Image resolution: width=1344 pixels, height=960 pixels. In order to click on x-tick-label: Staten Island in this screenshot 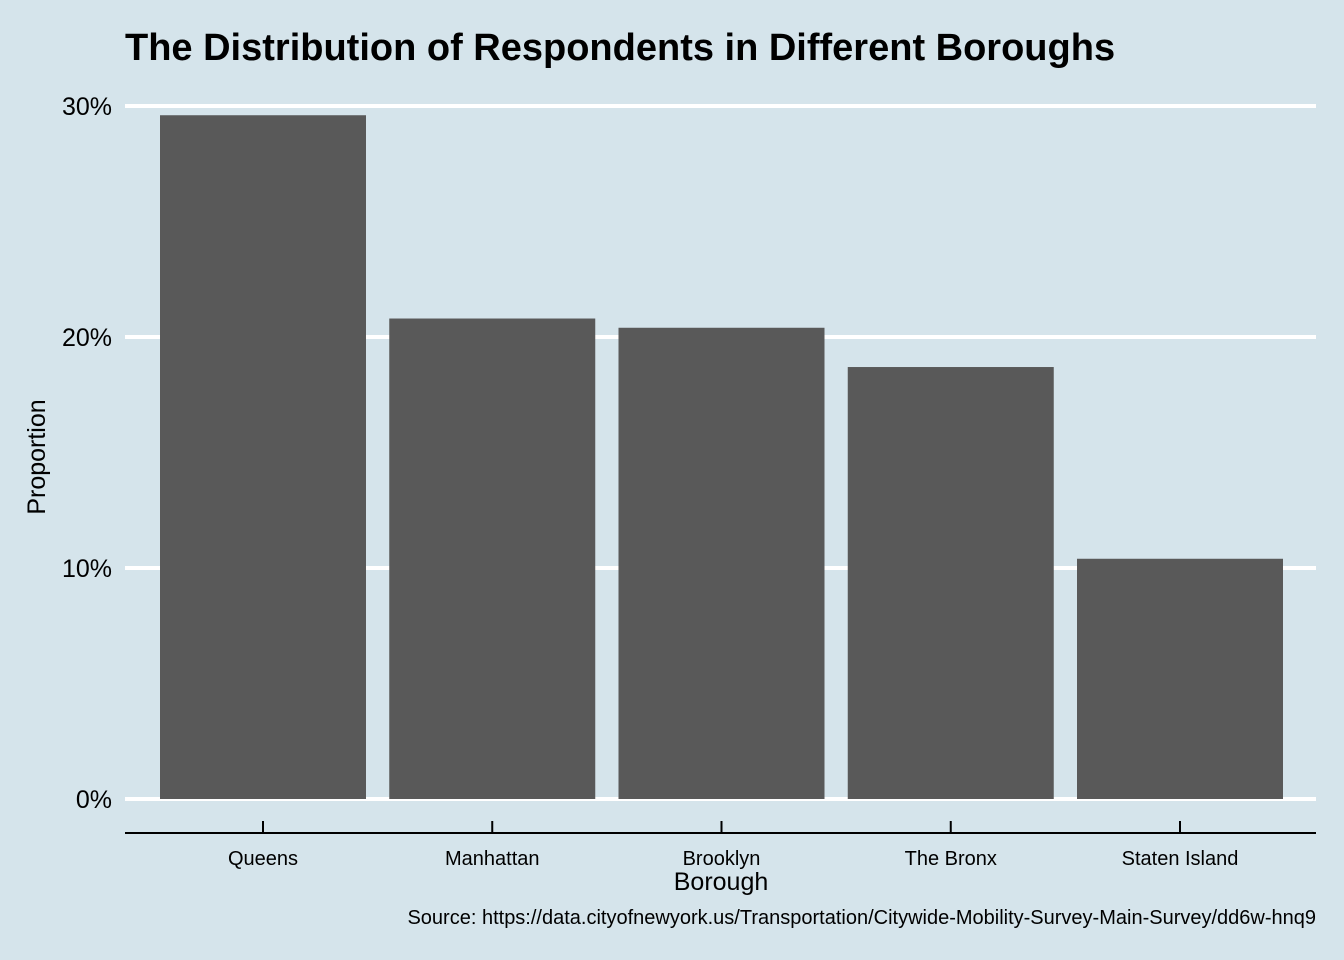, I will do `click(1180, 859)`.